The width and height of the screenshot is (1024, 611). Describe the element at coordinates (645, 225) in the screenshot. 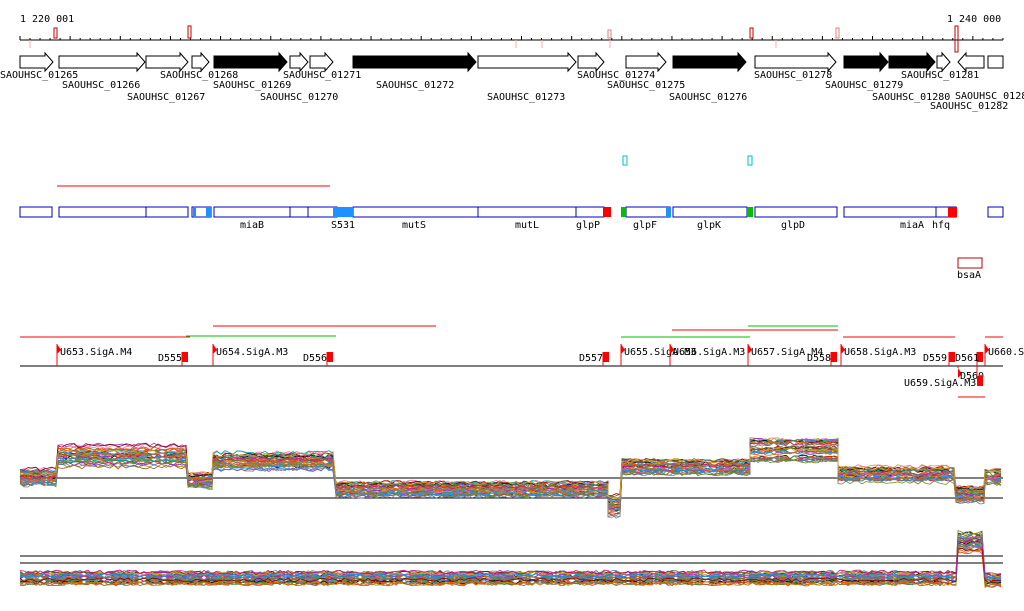

I see `feature-label: glpF` at that location.